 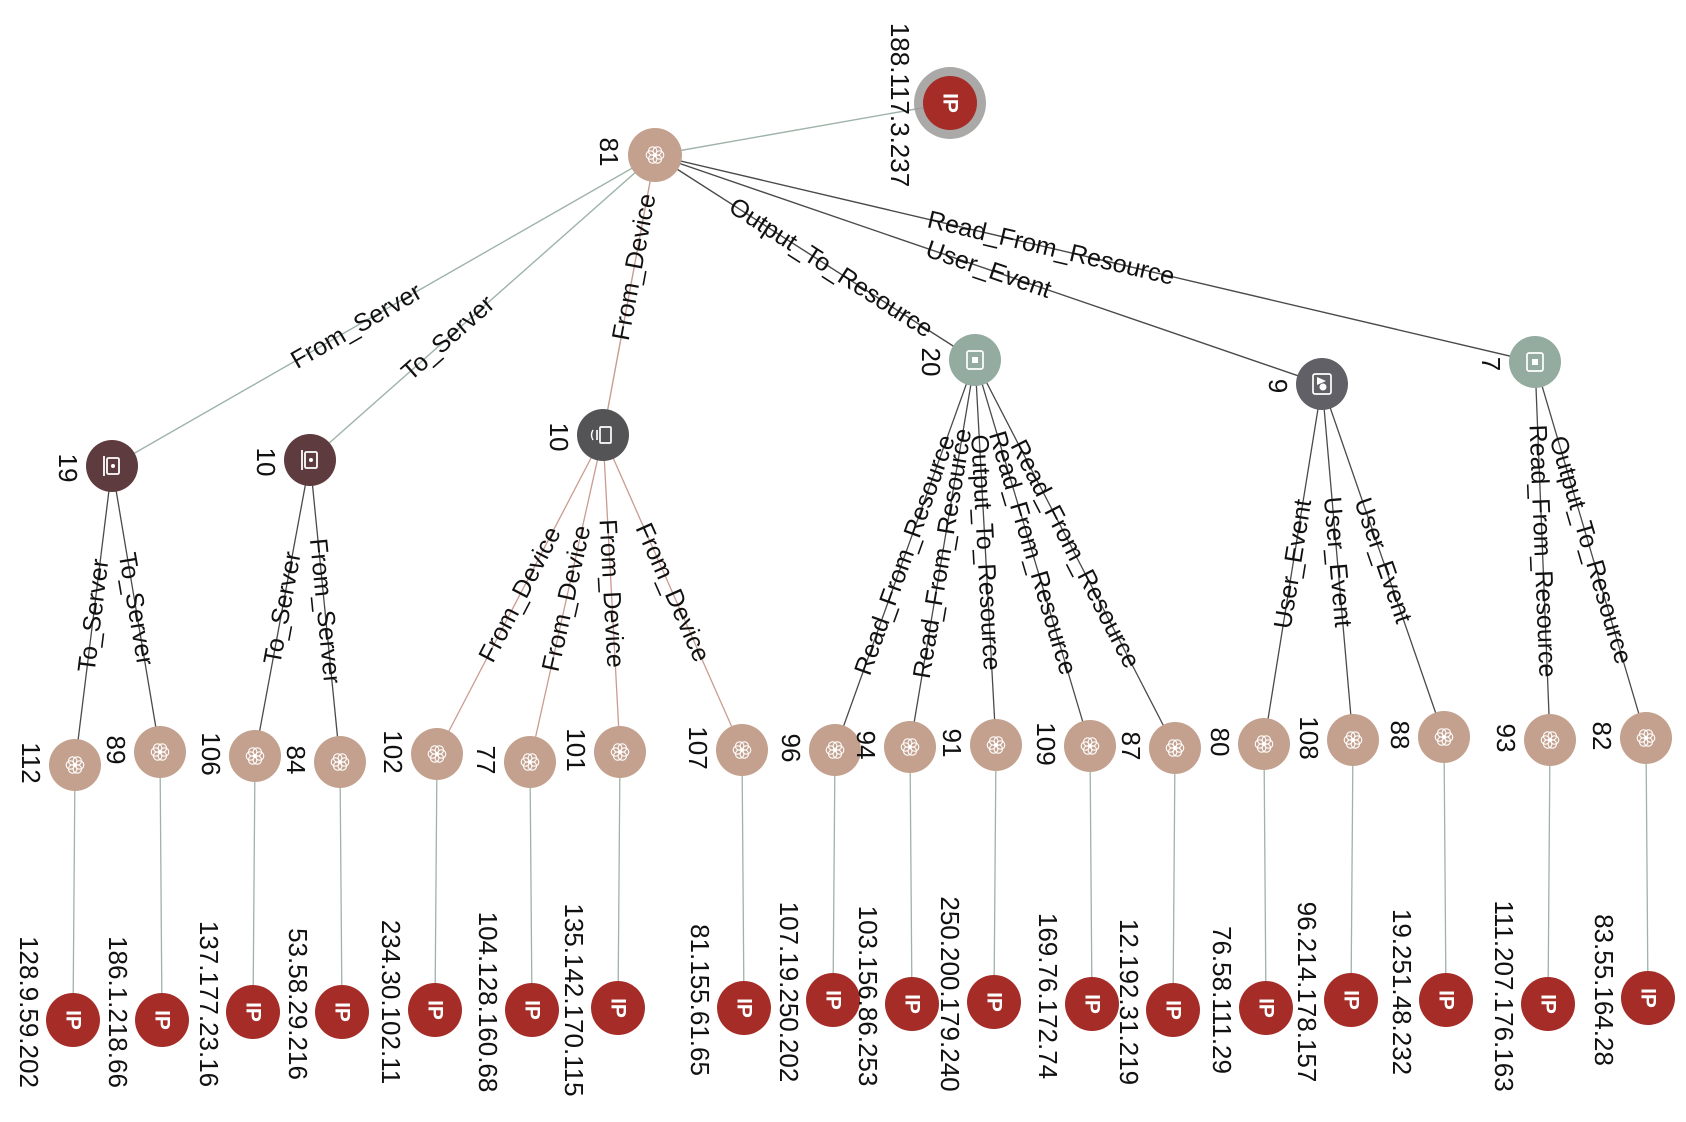 What do you see at coordinates (655, 155) in the screenshot?
I see `hub-node-root` at bounding box center [655, 155].